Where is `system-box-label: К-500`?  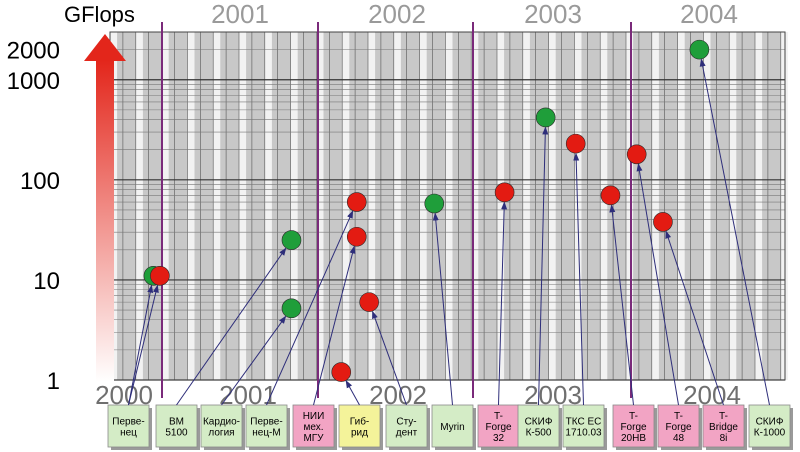
system-box-label: К-500 is located at coordinates (539, 433).